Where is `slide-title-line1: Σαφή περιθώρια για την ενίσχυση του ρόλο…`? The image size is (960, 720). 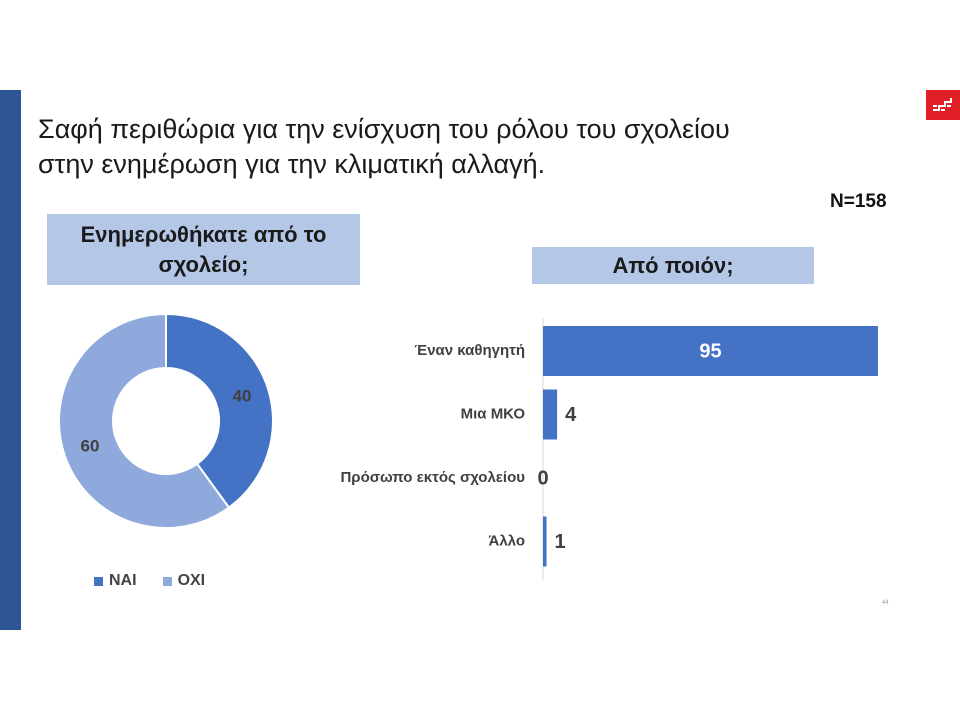
slide-title-line1: Σαφή περιθώρια για την ενίσχυση του ρόλο… is located at coordinates (384, 129).